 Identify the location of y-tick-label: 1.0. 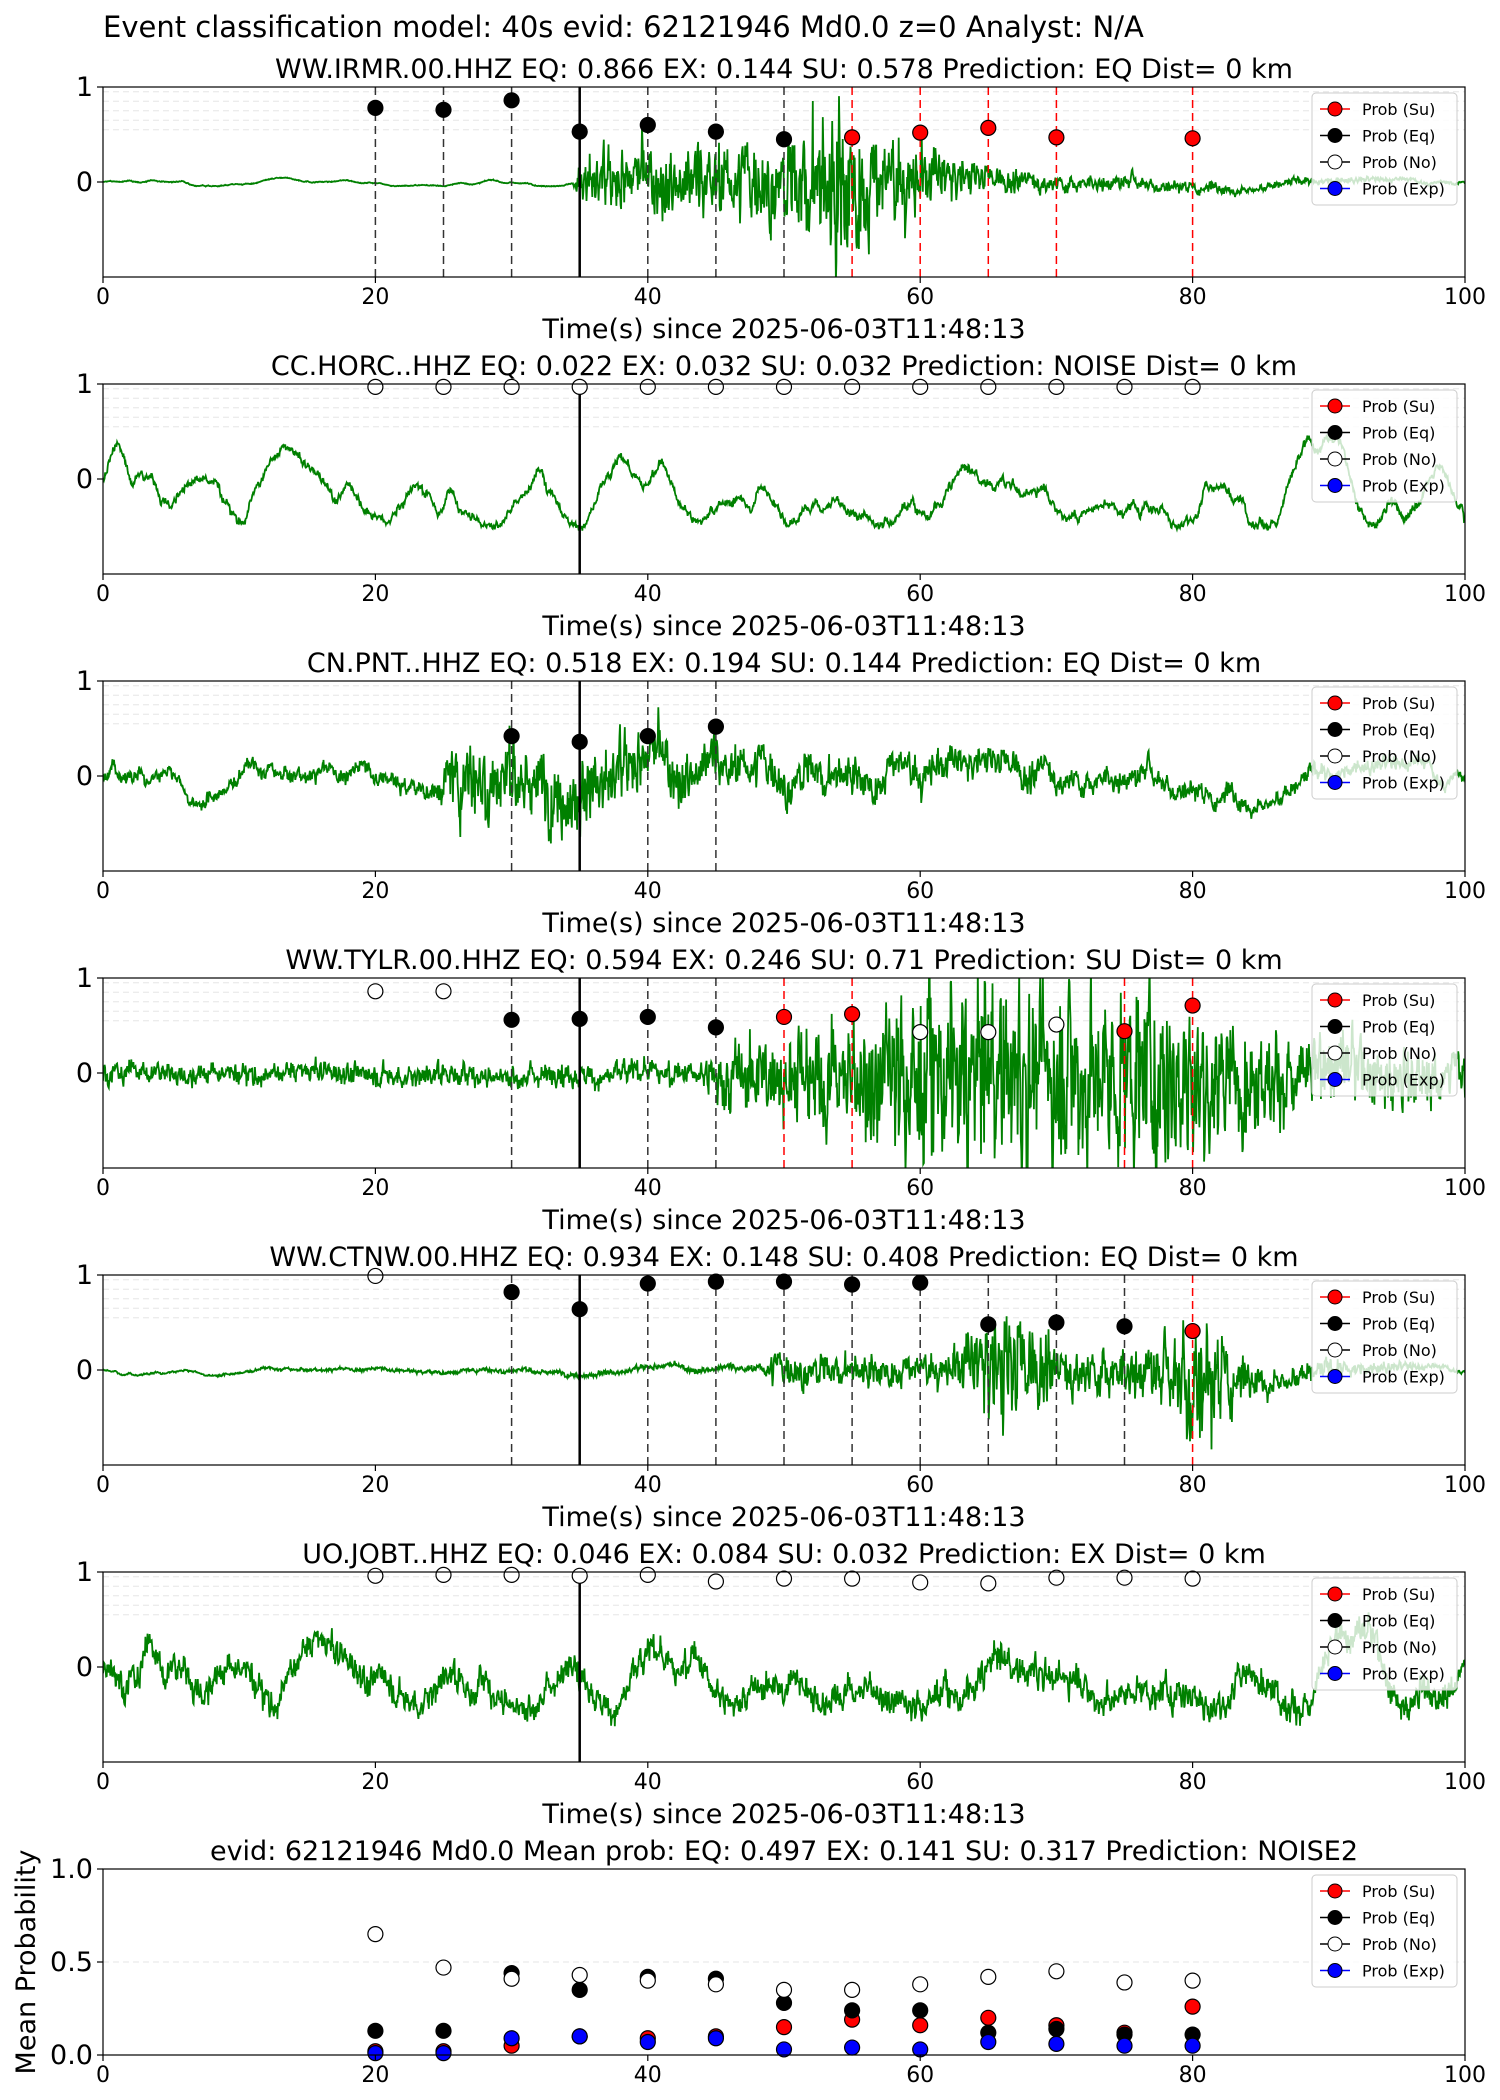
(71, 1869).